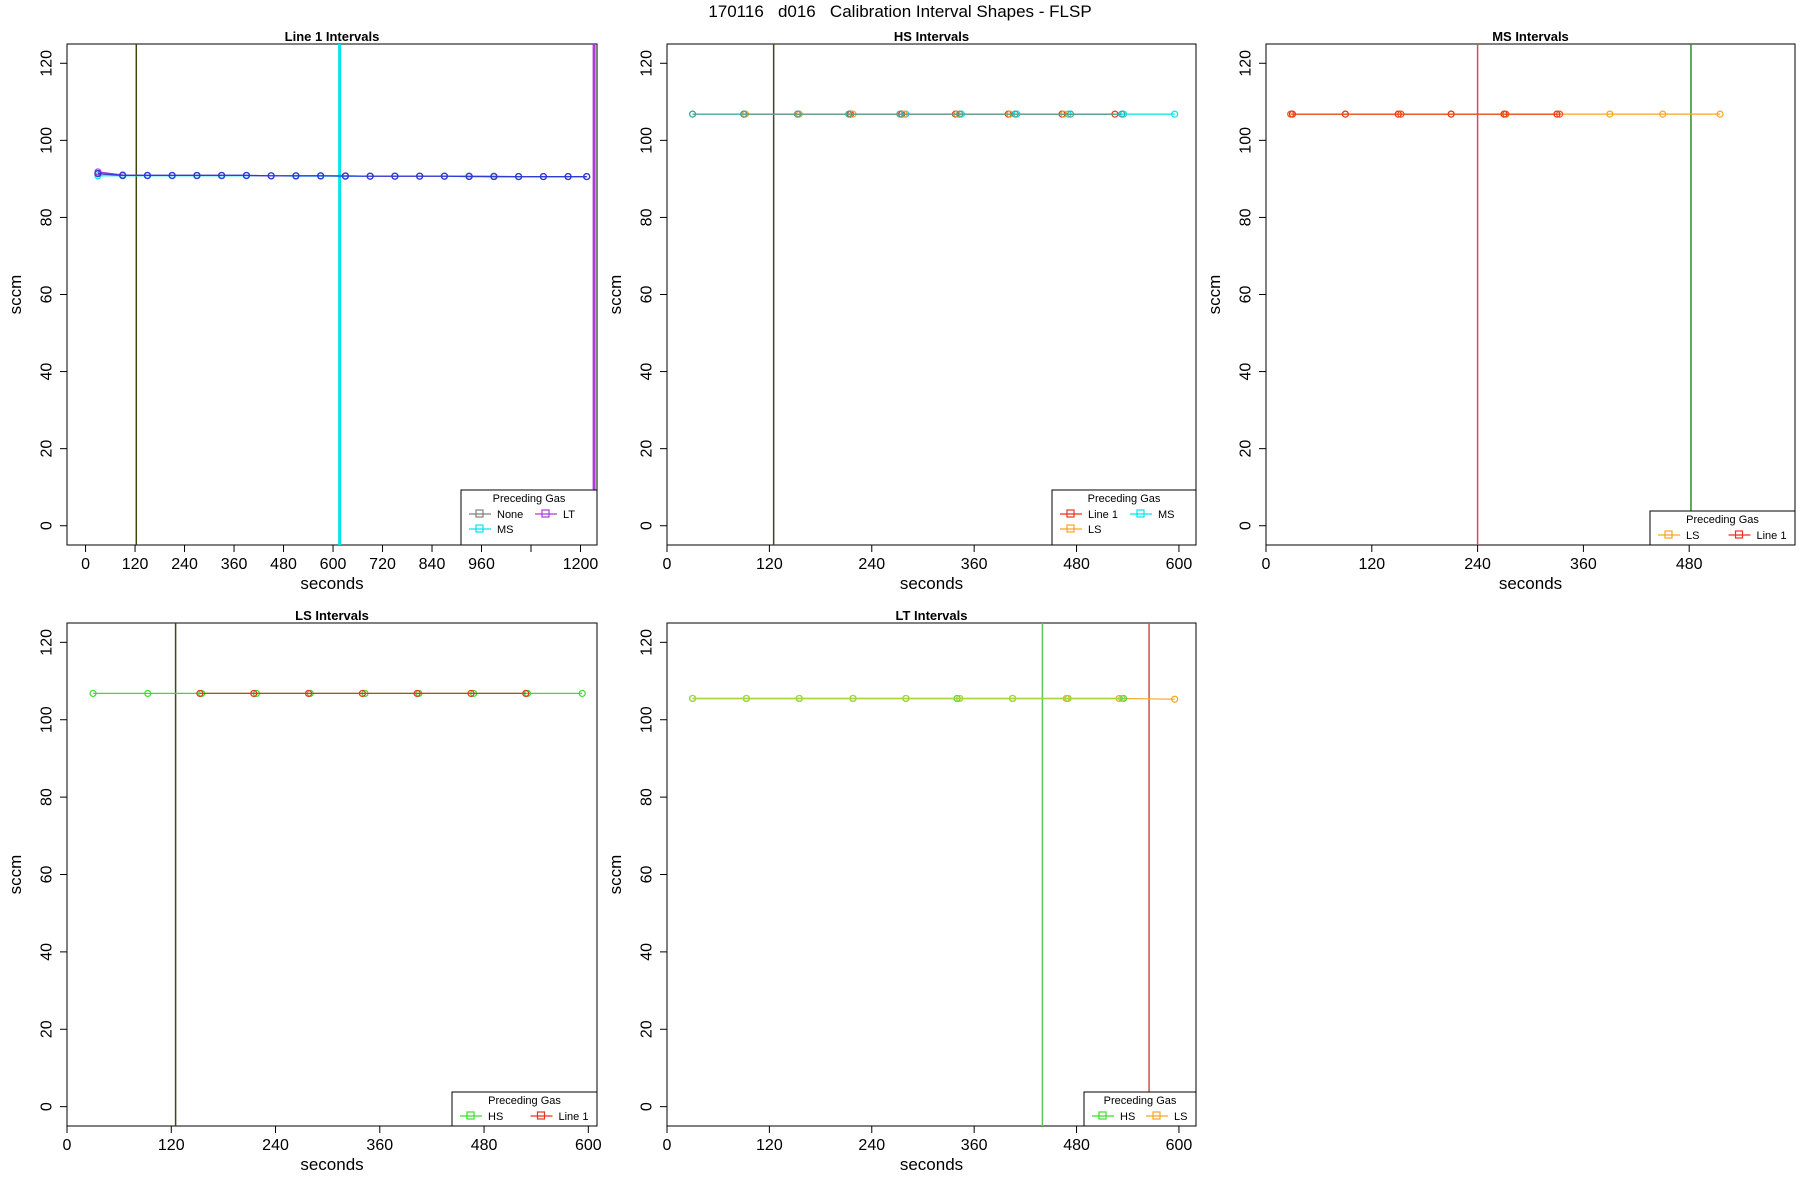 The width and height of the screenshot is (1800, 1200). Describe the element at coordinates (382, 564) in the screenshot. I see `x-tick-label: 720` at that location.